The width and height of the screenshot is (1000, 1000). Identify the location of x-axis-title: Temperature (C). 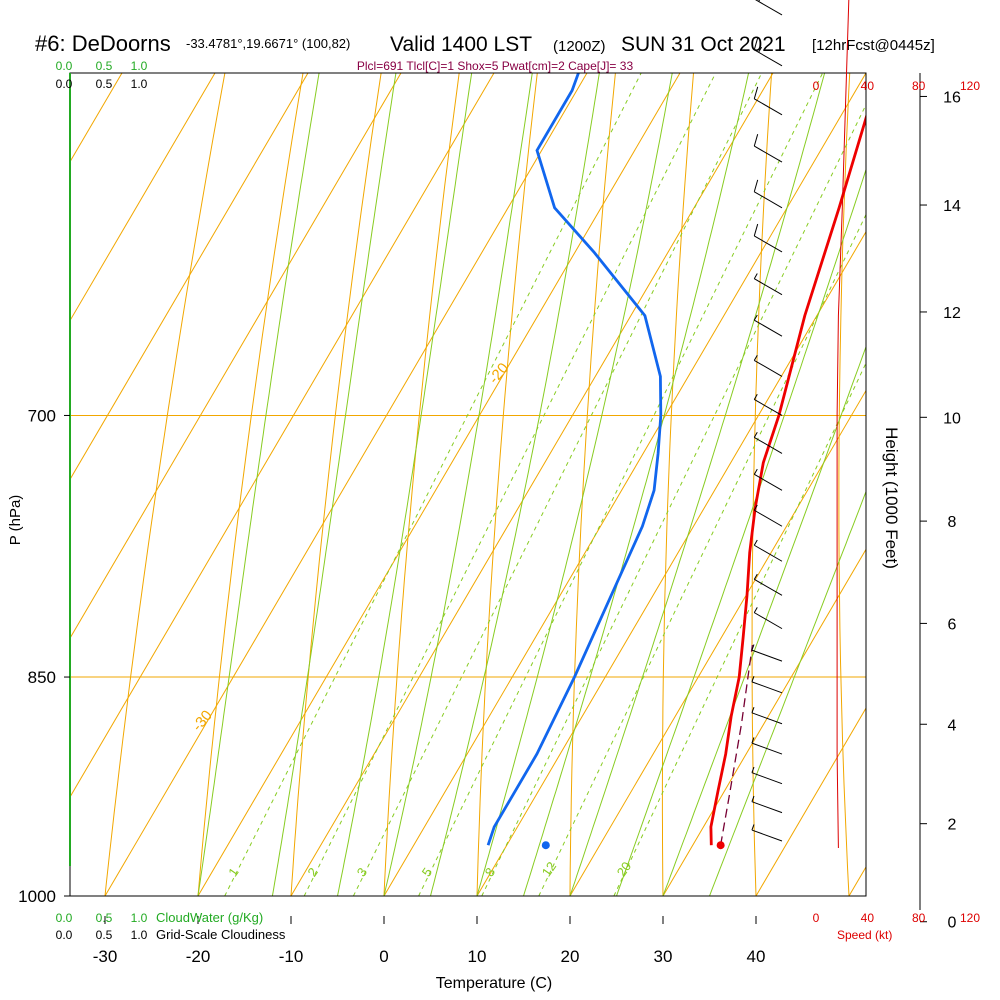
(494, 983).